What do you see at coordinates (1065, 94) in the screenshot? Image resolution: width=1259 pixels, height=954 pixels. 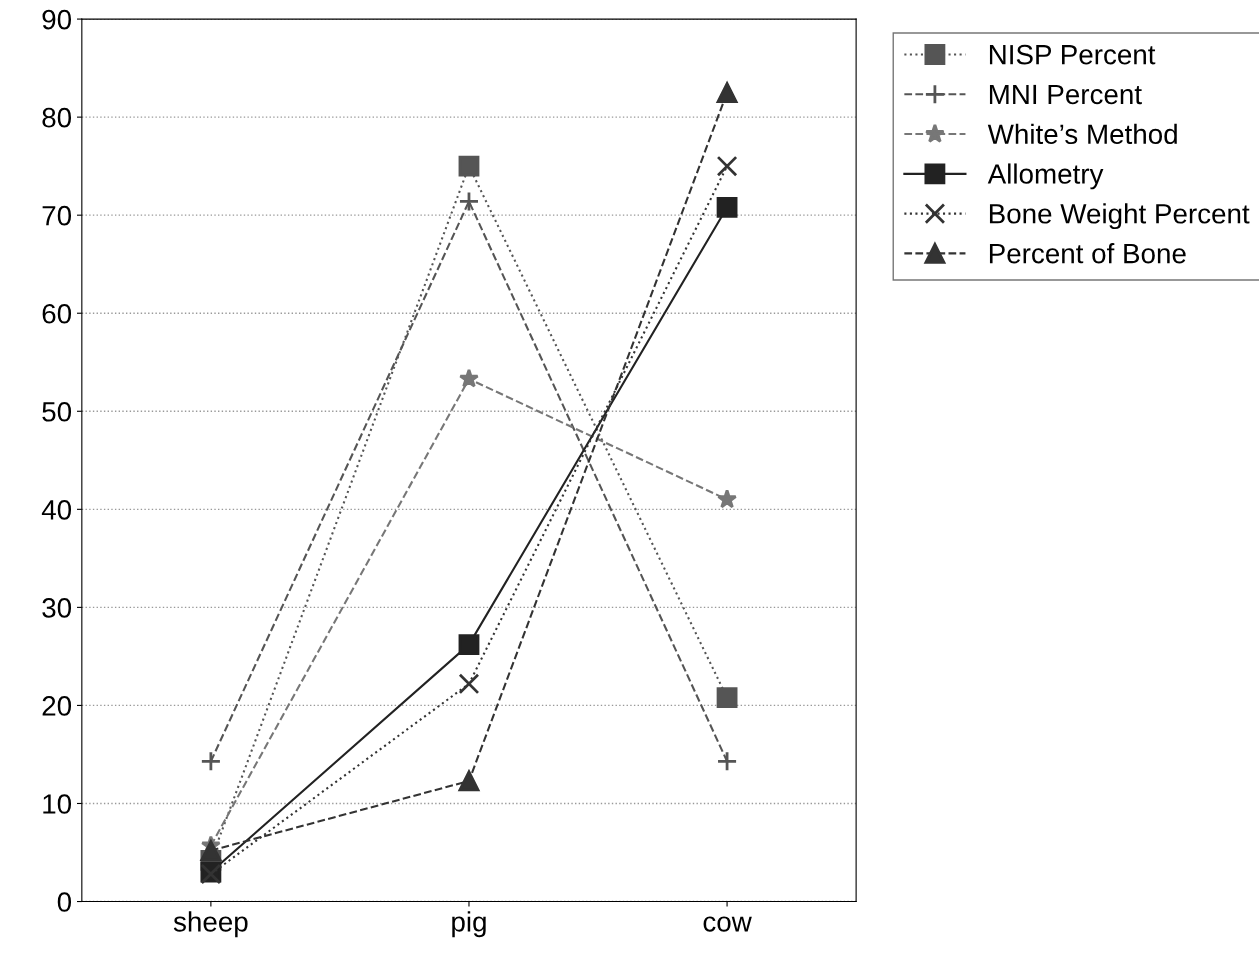 I see `legend-label: MNI Percent` at bounding box center [1065, 94].